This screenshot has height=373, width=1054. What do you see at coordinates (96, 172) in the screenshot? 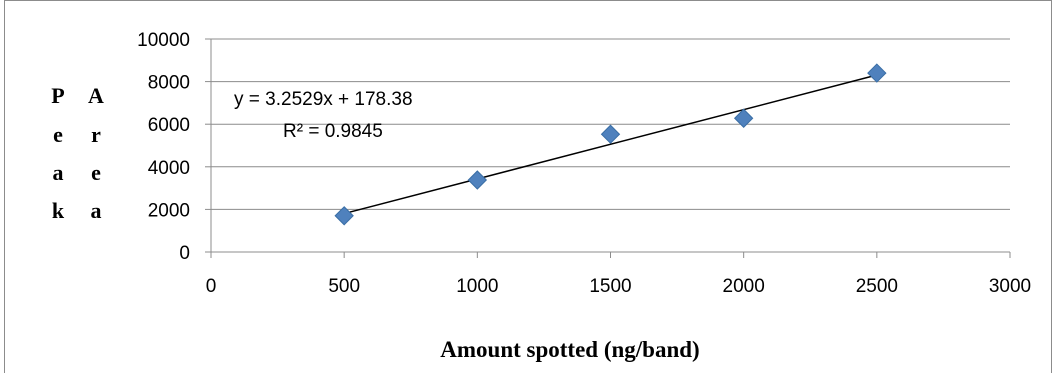
I see `y-label-char-1-2: e` at bounding box center [96, 172].